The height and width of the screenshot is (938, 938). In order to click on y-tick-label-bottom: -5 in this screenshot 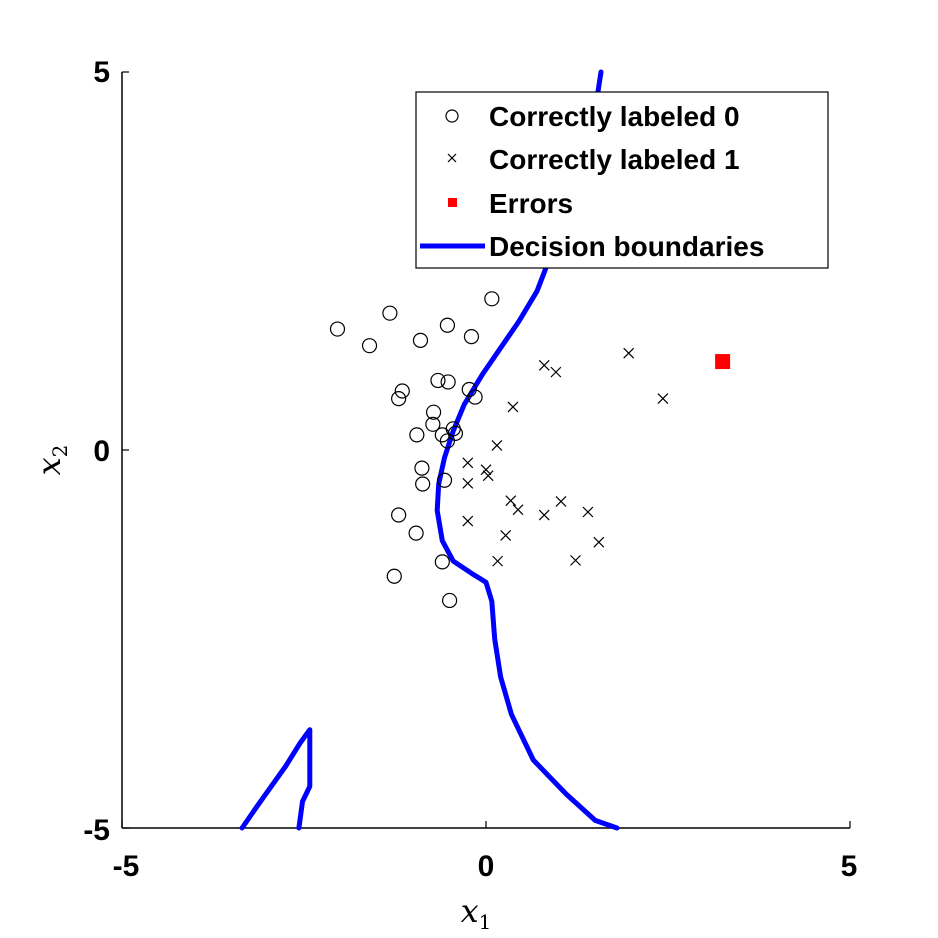, I will do `click(96, 830)`.